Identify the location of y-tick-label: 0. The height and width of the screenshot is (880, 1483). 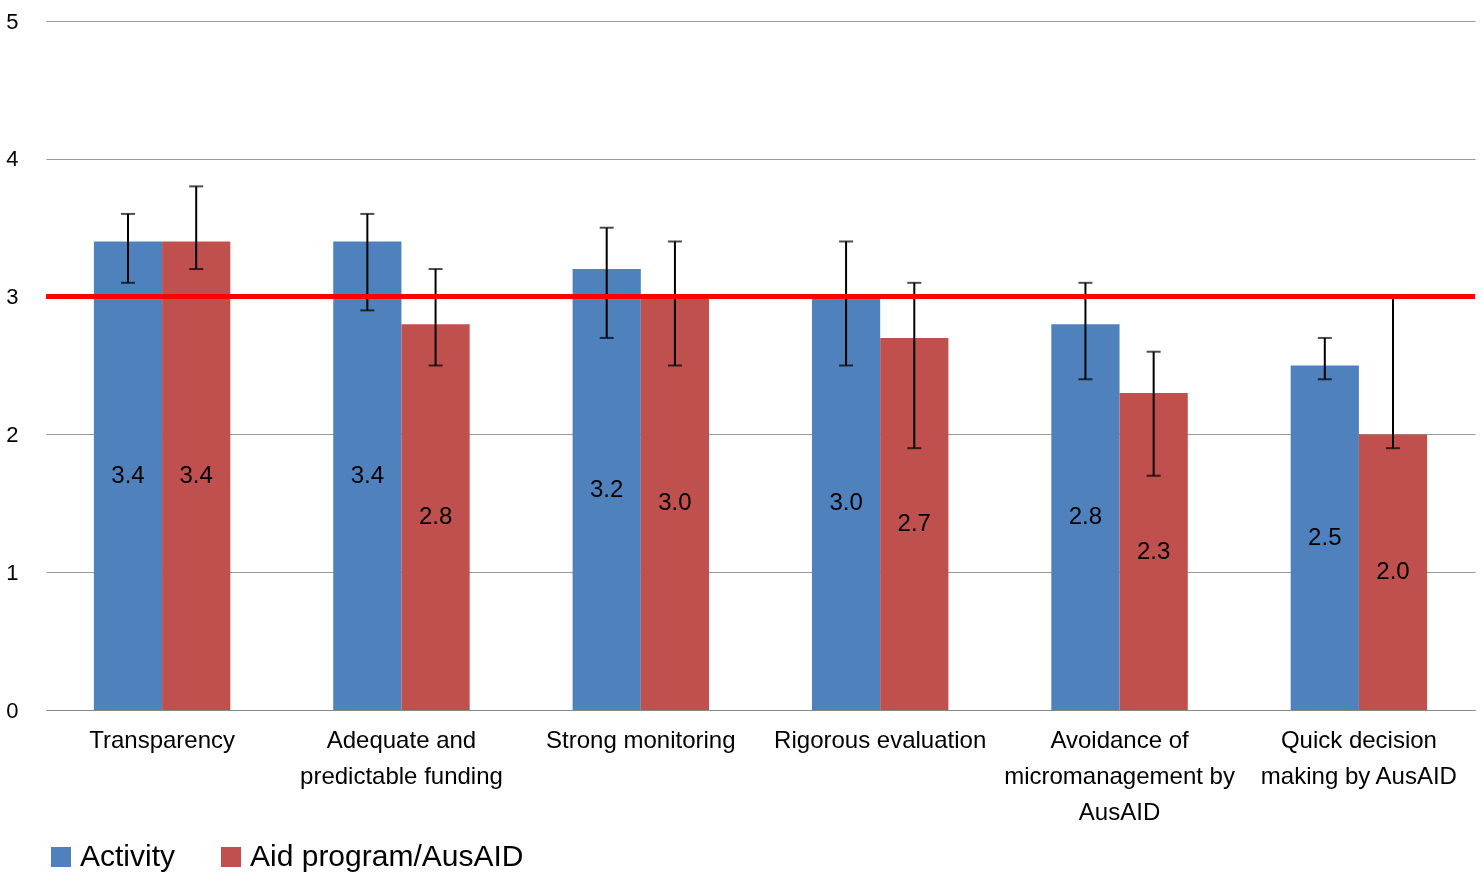
(12, 710).